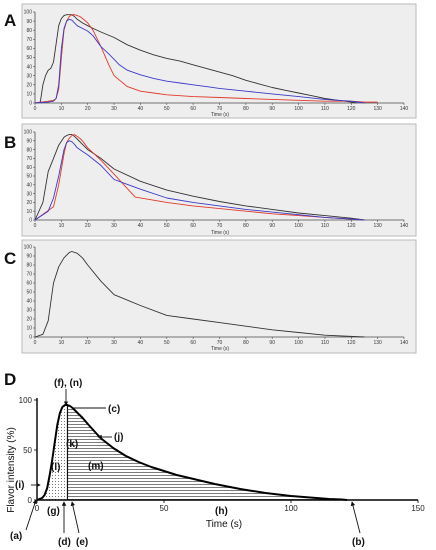 The height and width of the screenshot is (550, 436). I want to click on arrow-e, so click(75, 517).